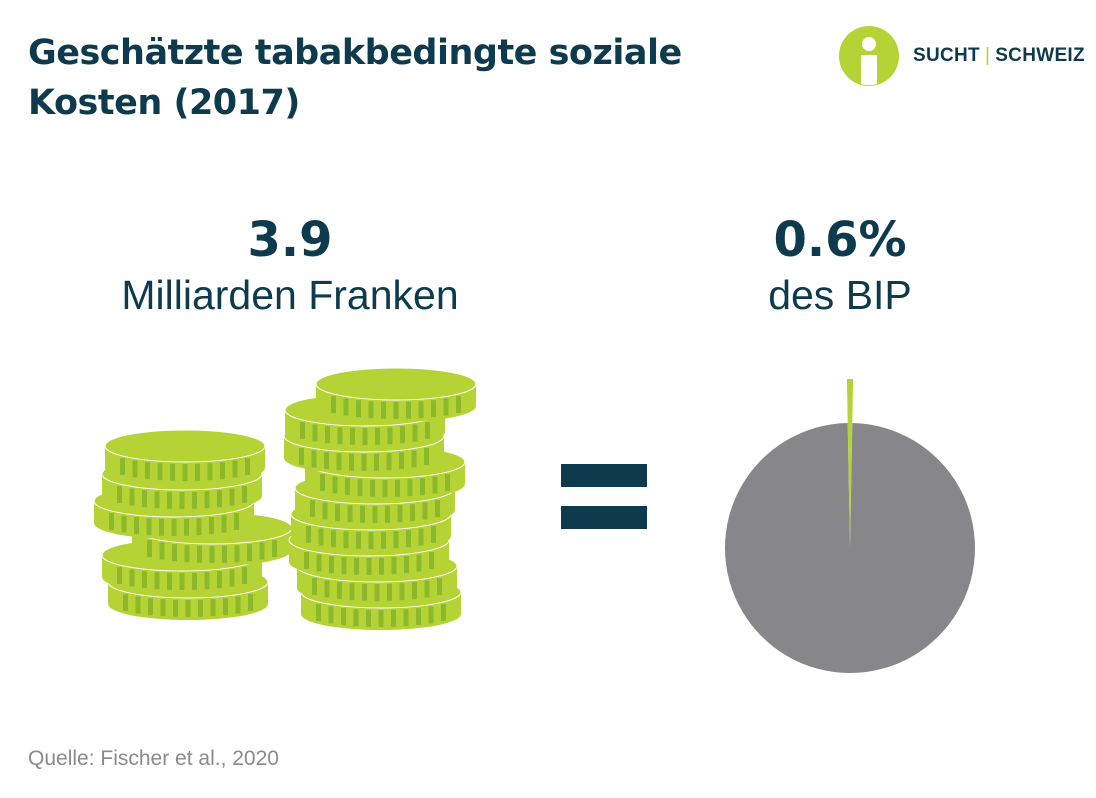 The height and width of the screenshot is (798, 1096). I want to click on source-note: Quelle: Fischer et al., 2020, so click(153, 758).